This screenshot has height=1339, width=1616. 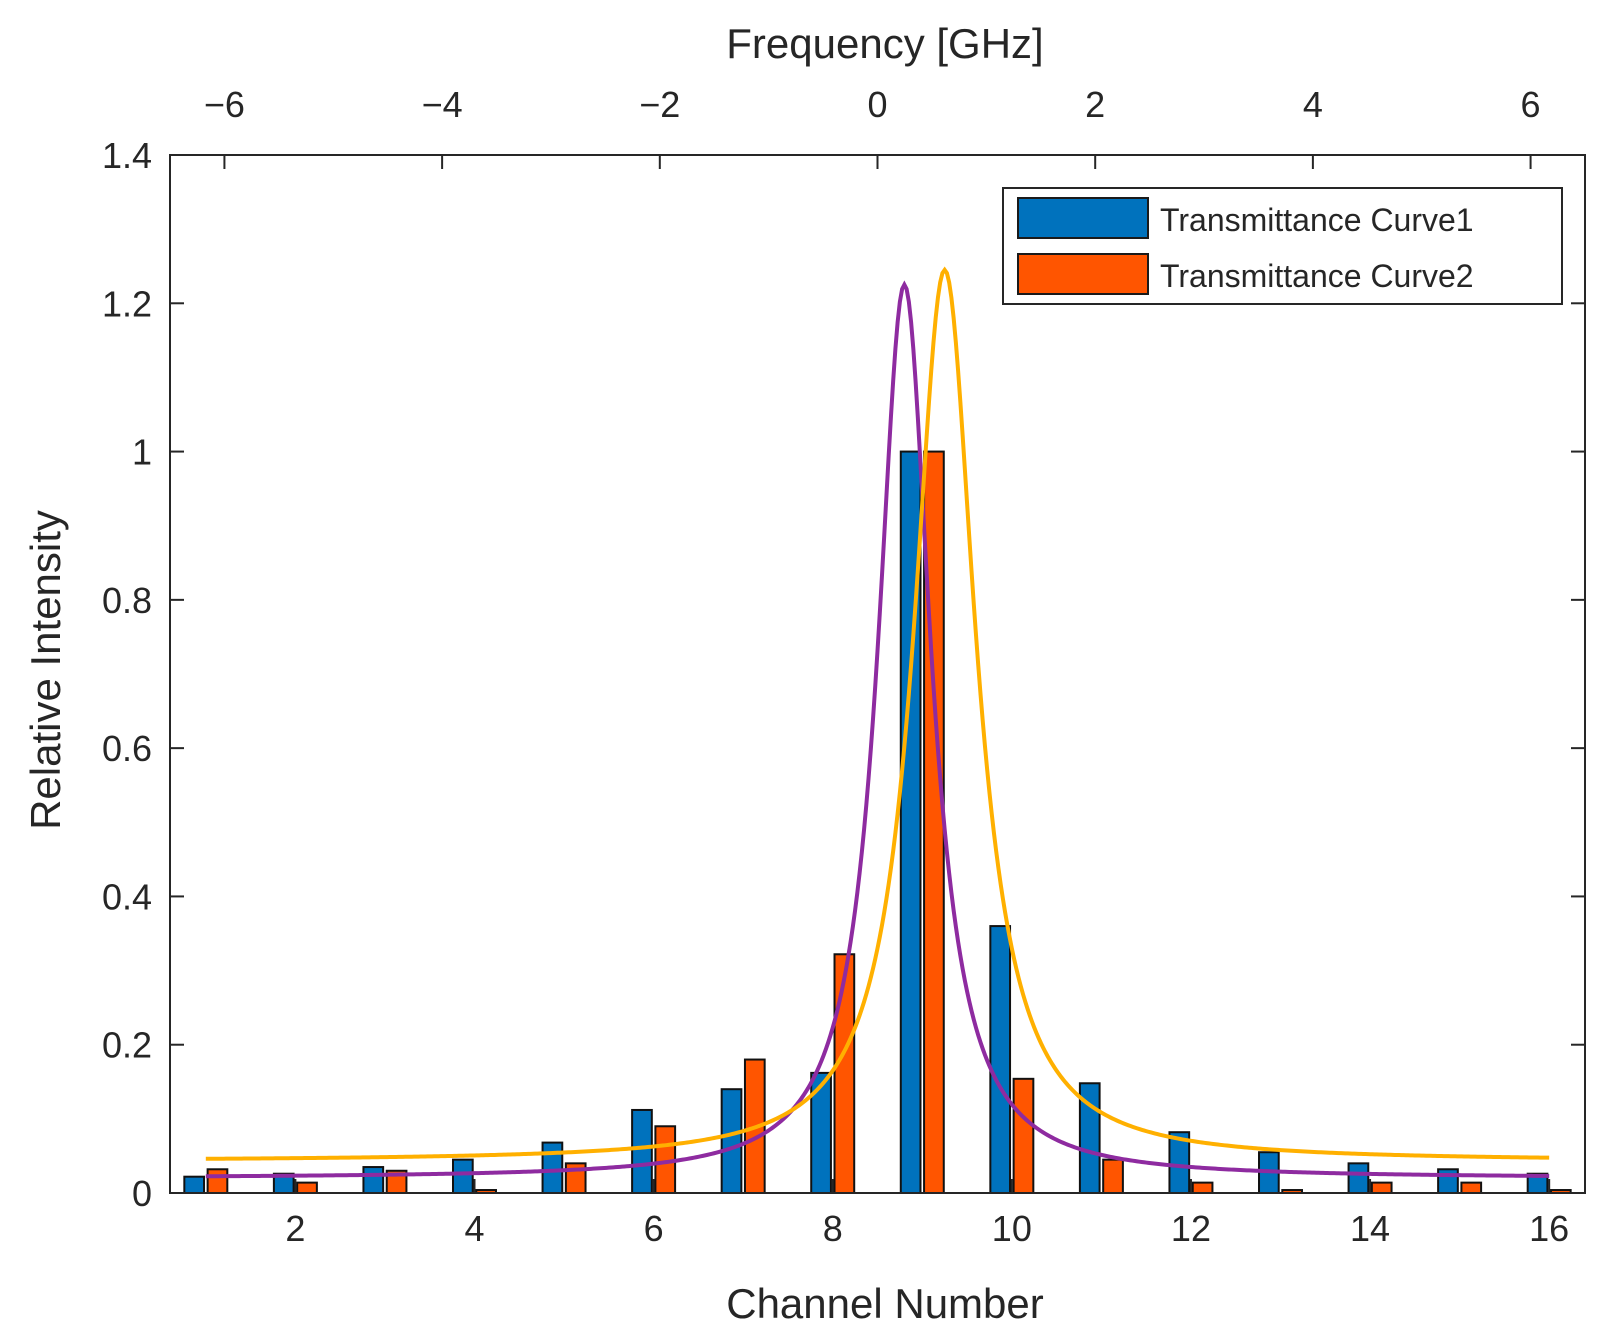 I want to click on bar-series1-ch14, so click(x=1358, y=1178).